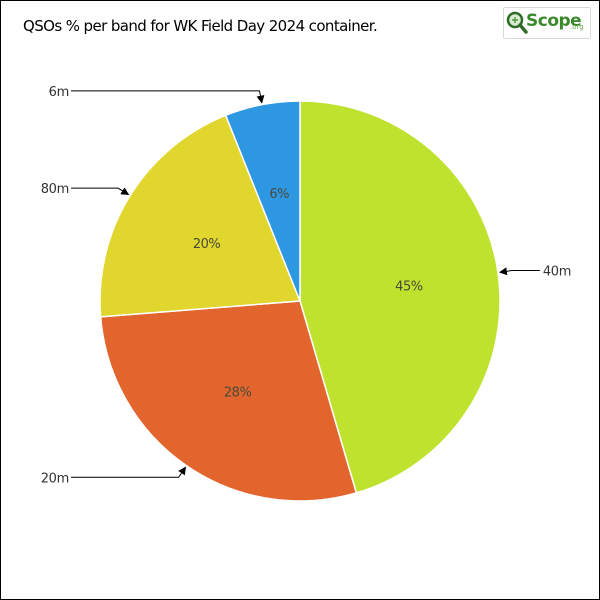  I want to click on pct-label-40m: 45%, so click(409, 286).